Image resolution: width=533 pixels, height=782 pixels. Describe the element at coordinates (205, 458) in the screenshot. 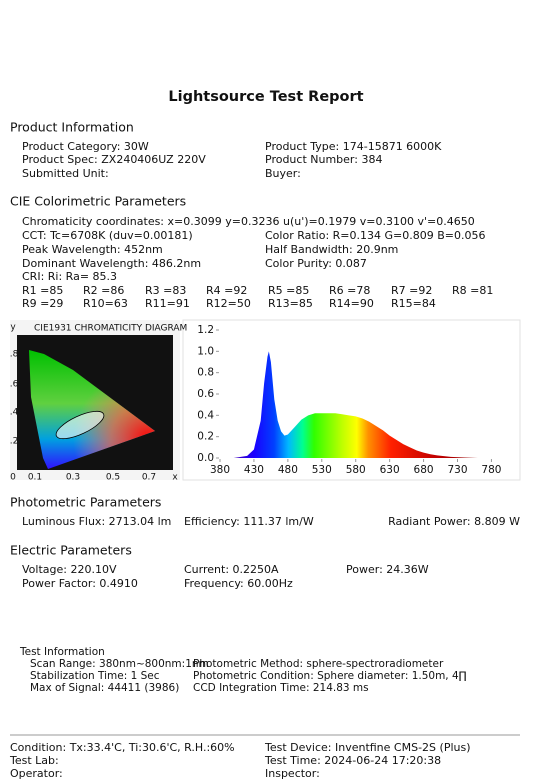

I see `y-tick-label: 0.0` at that location.